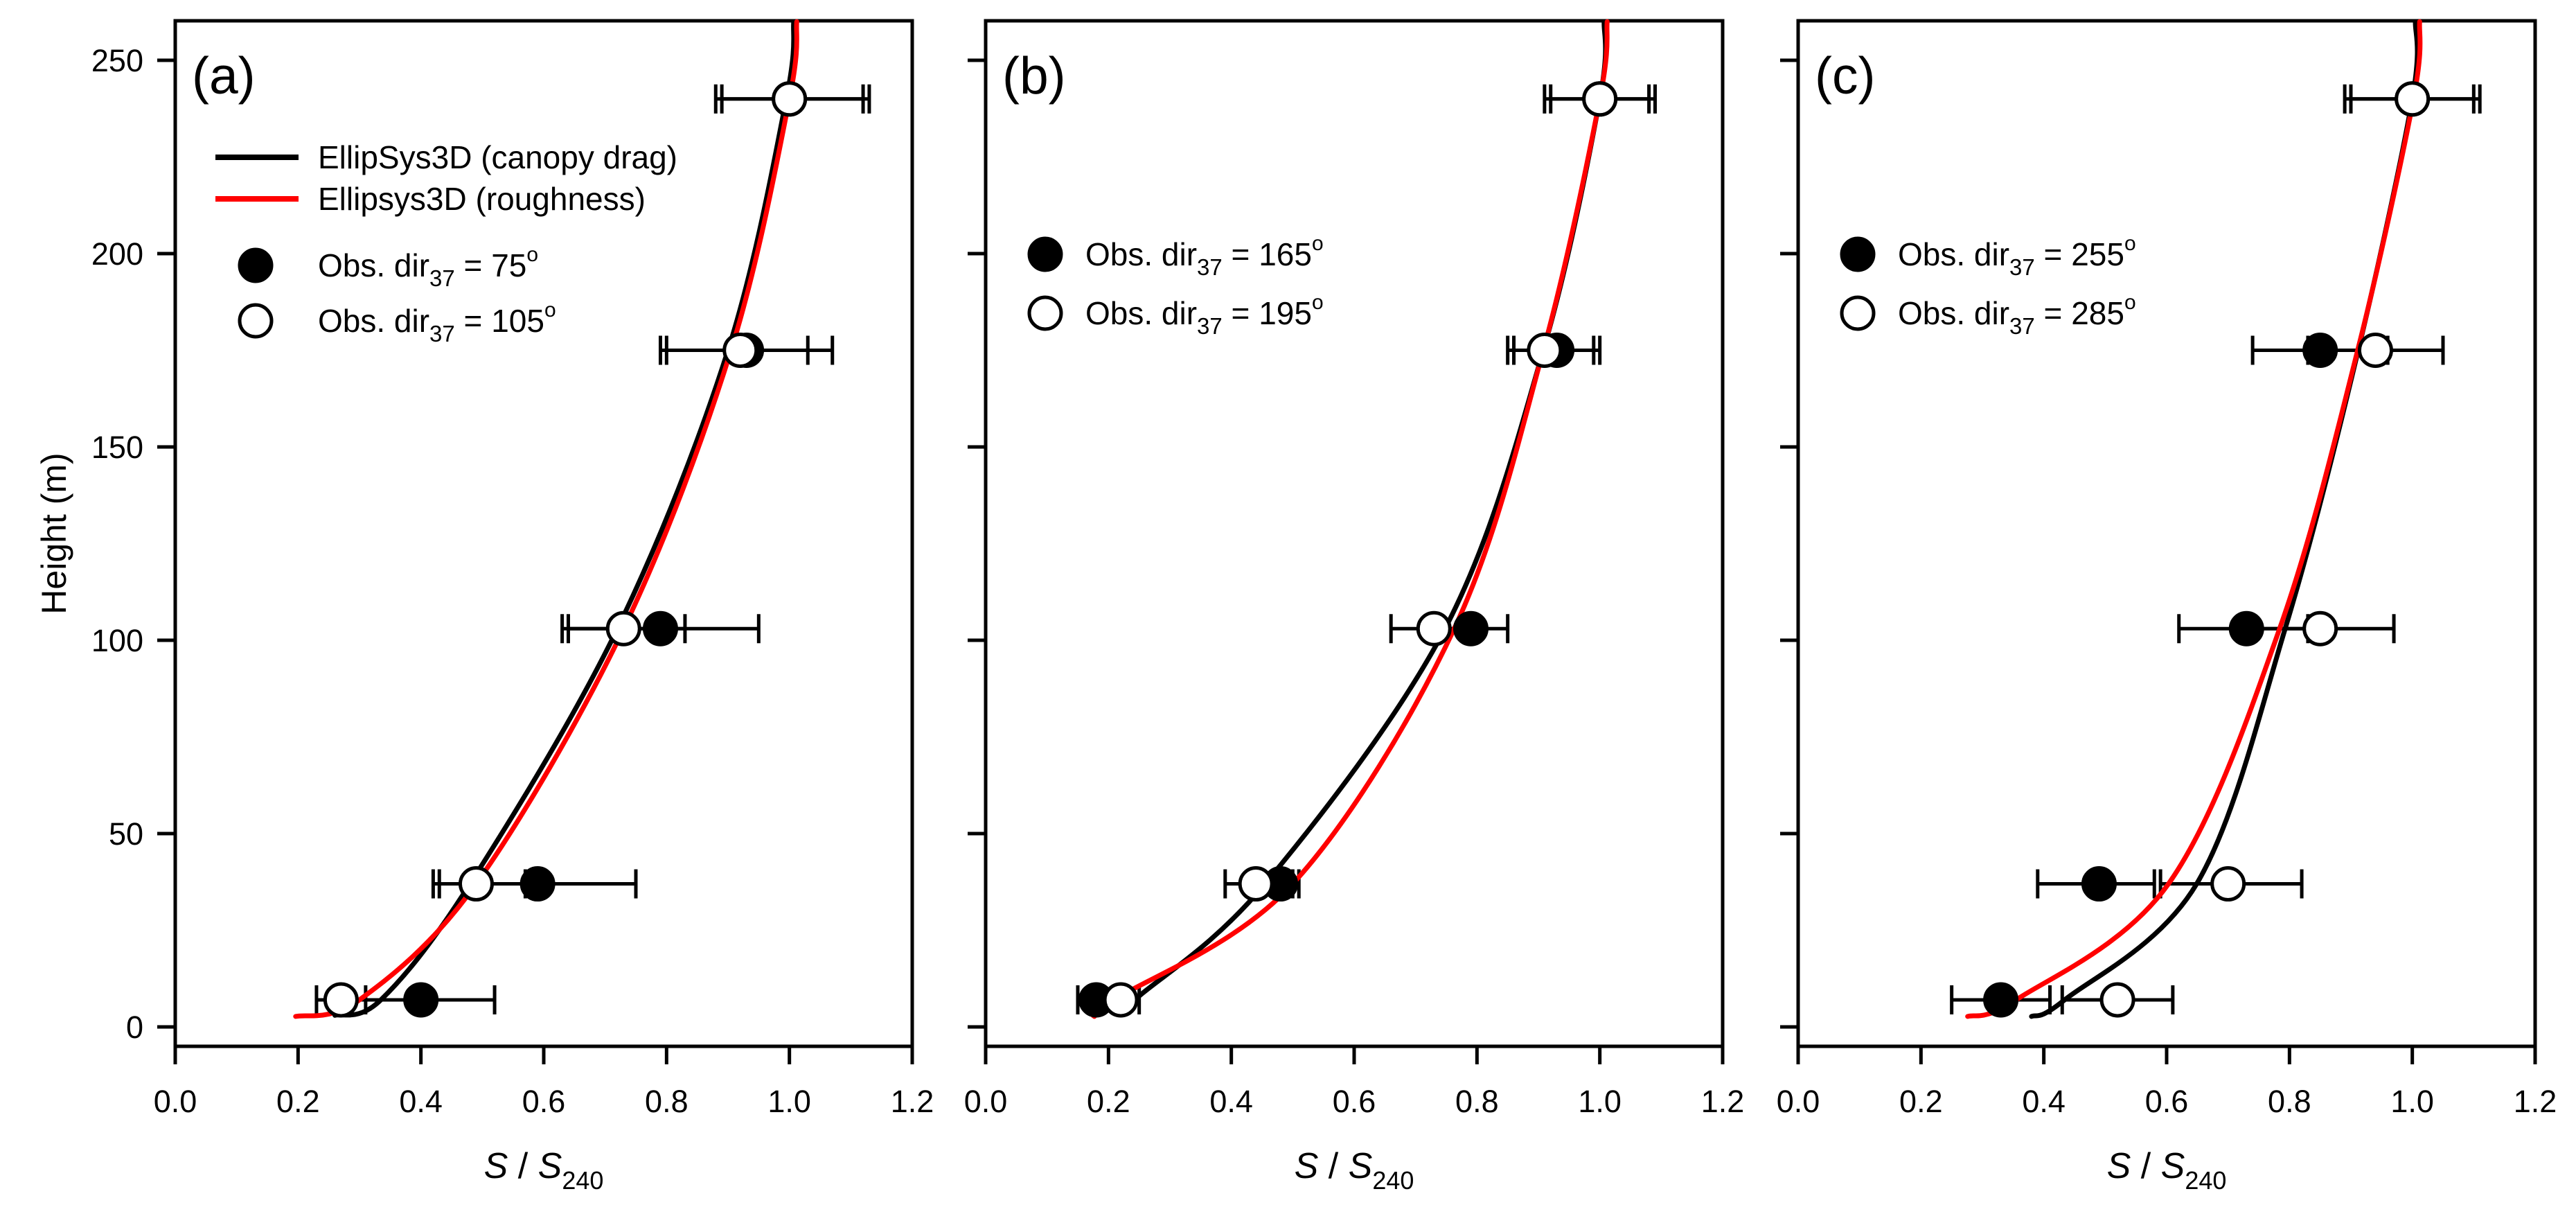 The width and height of the screenshot is (2576, 1214). I want to click on y-tick-label: 50, so click(126, 834).